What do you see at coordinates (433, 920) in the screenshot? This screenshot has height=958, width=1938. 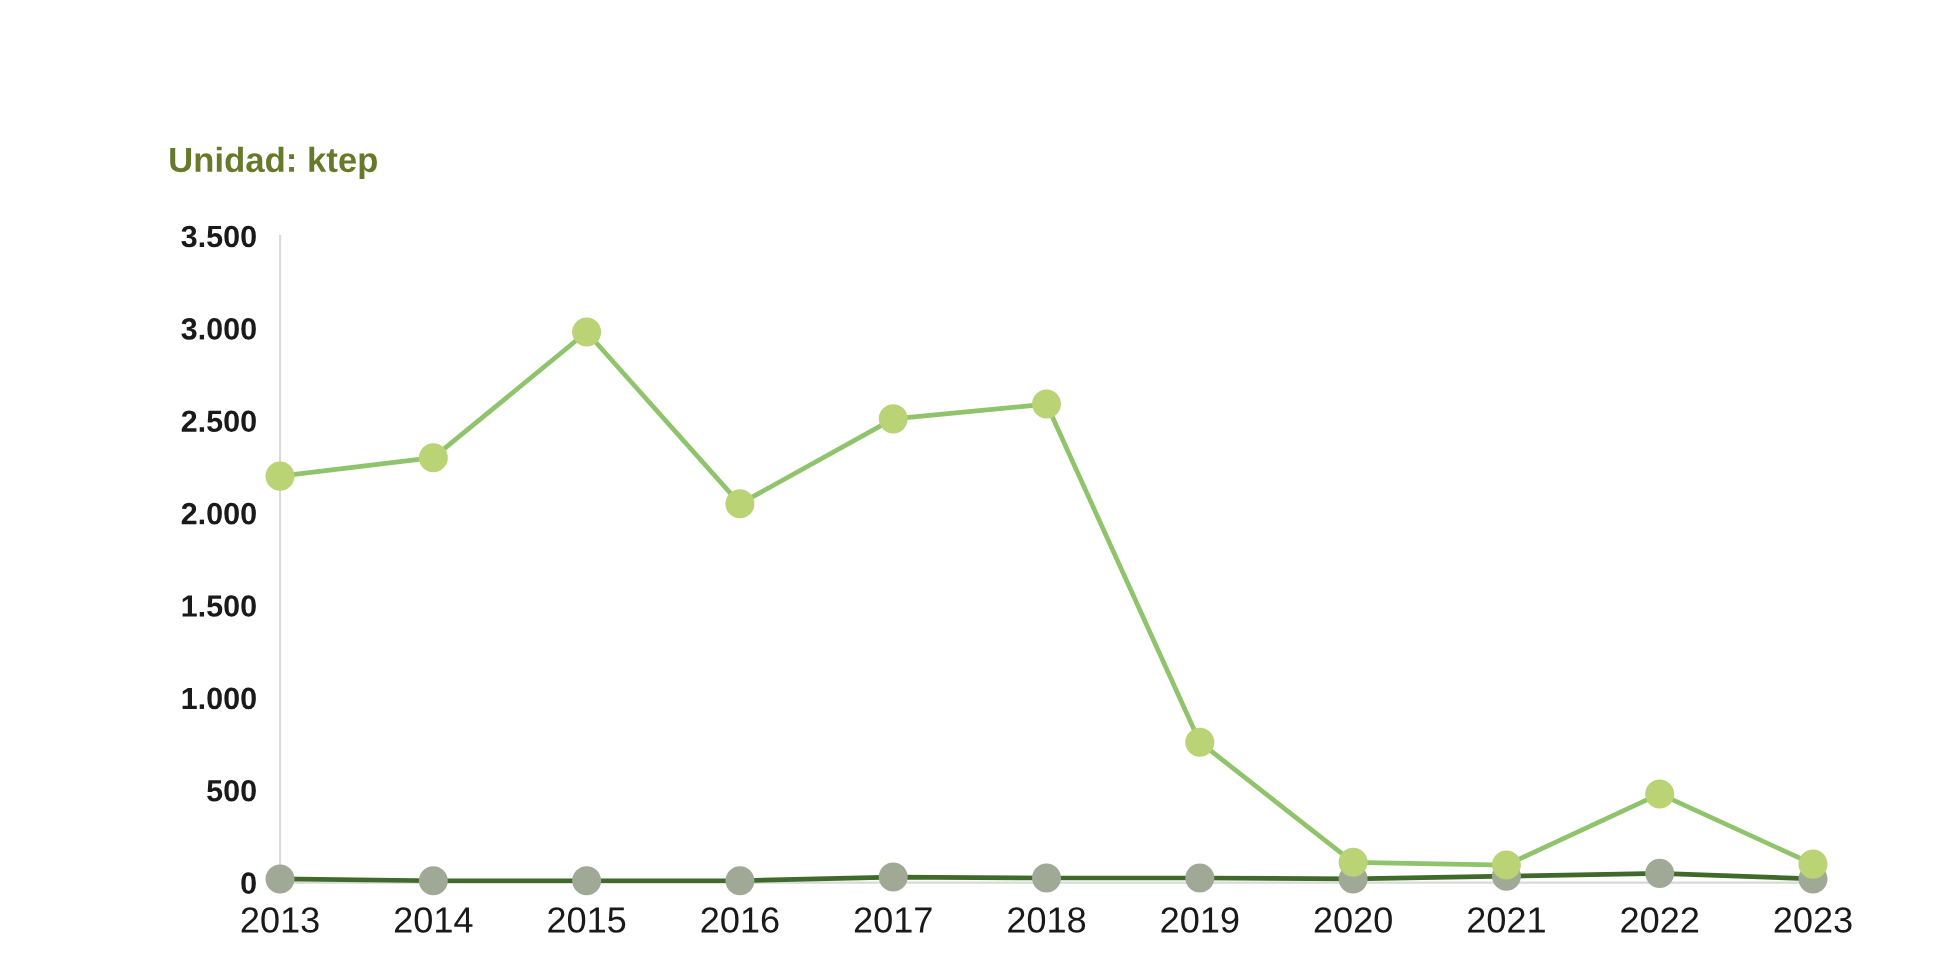 I see `x-tick-label: 2014` at bounding box center [433, 920].